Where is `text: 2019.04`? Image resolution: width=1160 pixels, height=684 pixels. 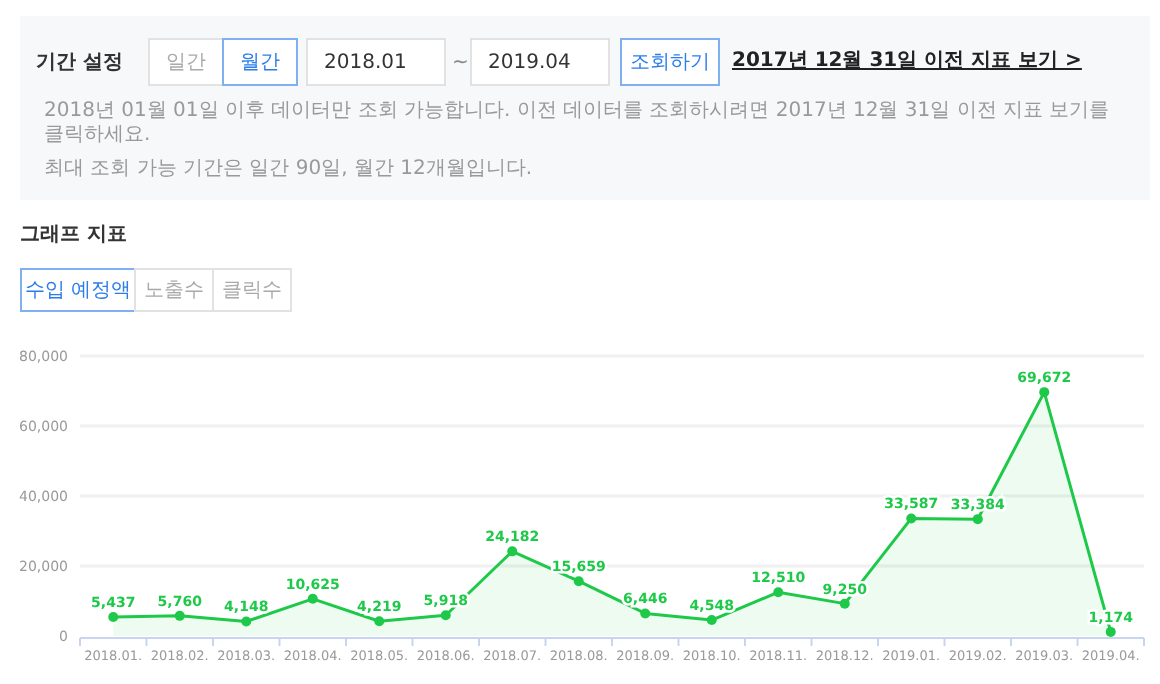
text: 2019.04 is located at coordinates (540, 62).